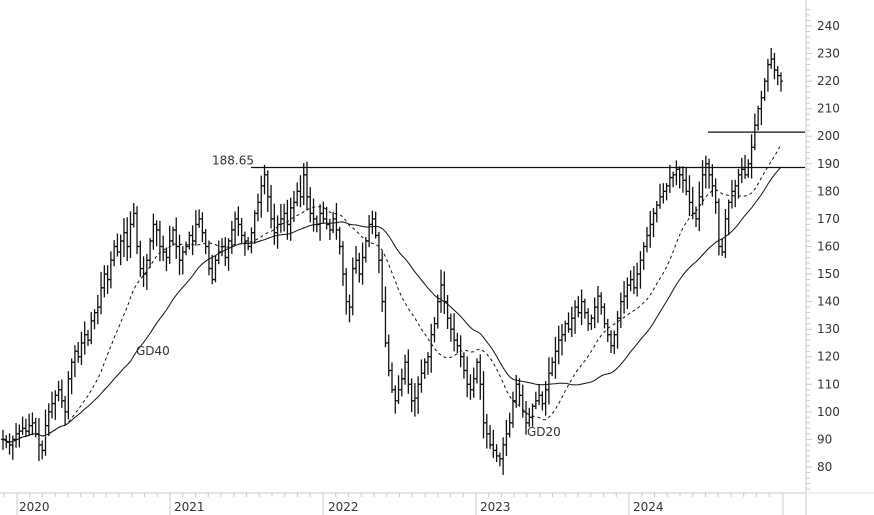 This screenshot has width=874, height=515. Describe the element at coordinates (544, 432) in the screenshot. I see `gd20-label: GD20` at that location.